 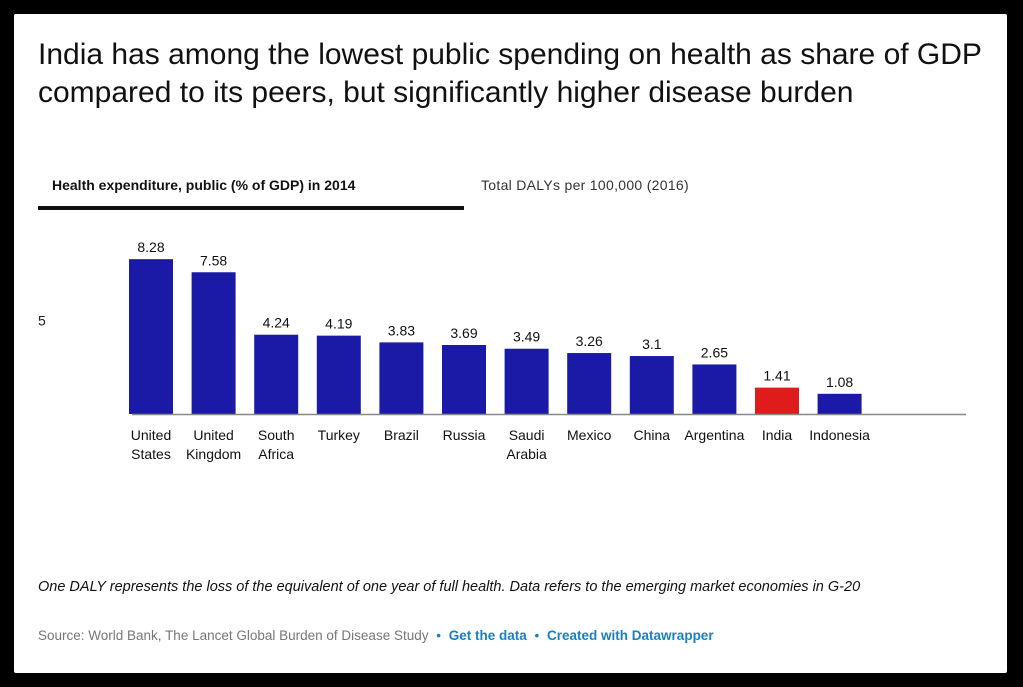 I want to click on x-tick-label: Argentina, so click(x=714, y=435).